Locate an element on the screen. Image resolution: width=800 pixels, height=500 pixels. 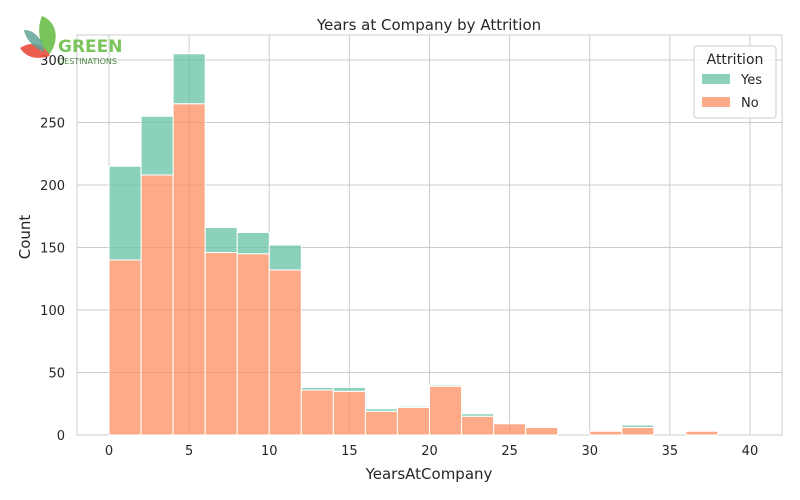
chart-title: Years at Company by Attrition is located at coordinates (428, 25).